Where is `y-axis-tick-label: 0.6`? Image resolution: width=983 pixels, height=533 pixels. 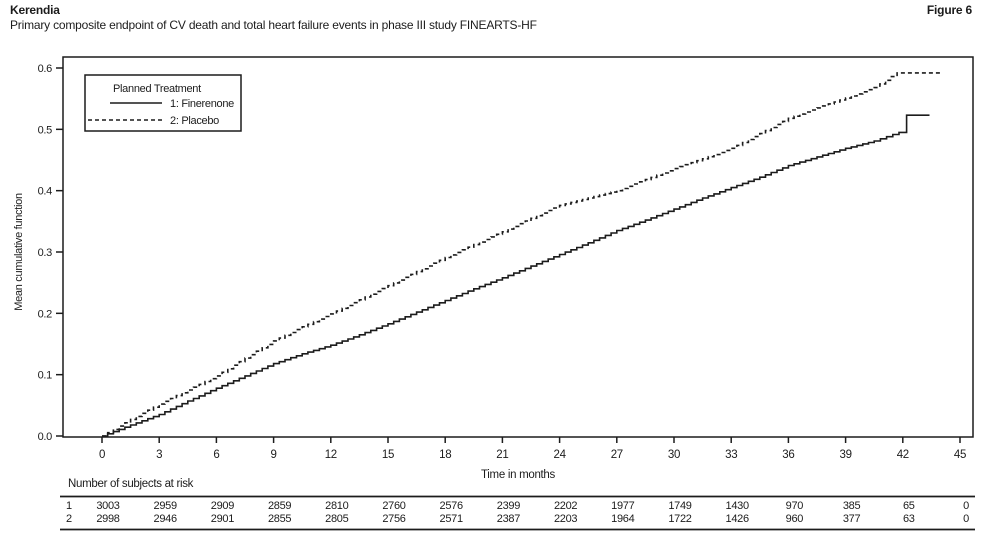 y-axis-tick-label: 0.6 is located at coordinates (45, 69).